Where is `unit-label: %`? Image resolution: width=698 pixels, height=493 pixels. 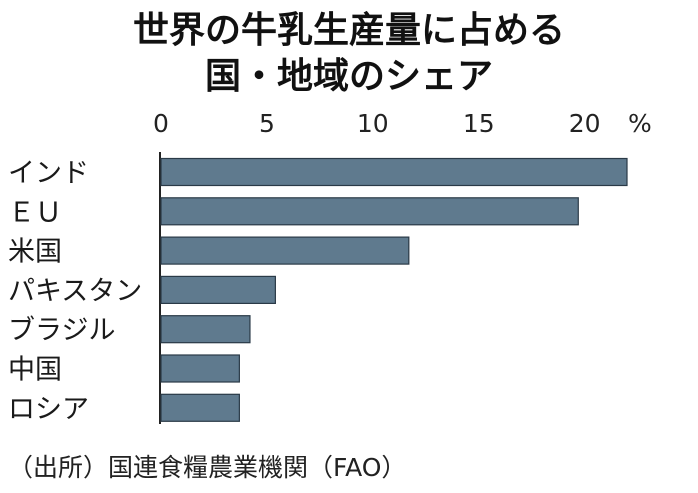 unit-label: % is located at coordinates (640, 123).